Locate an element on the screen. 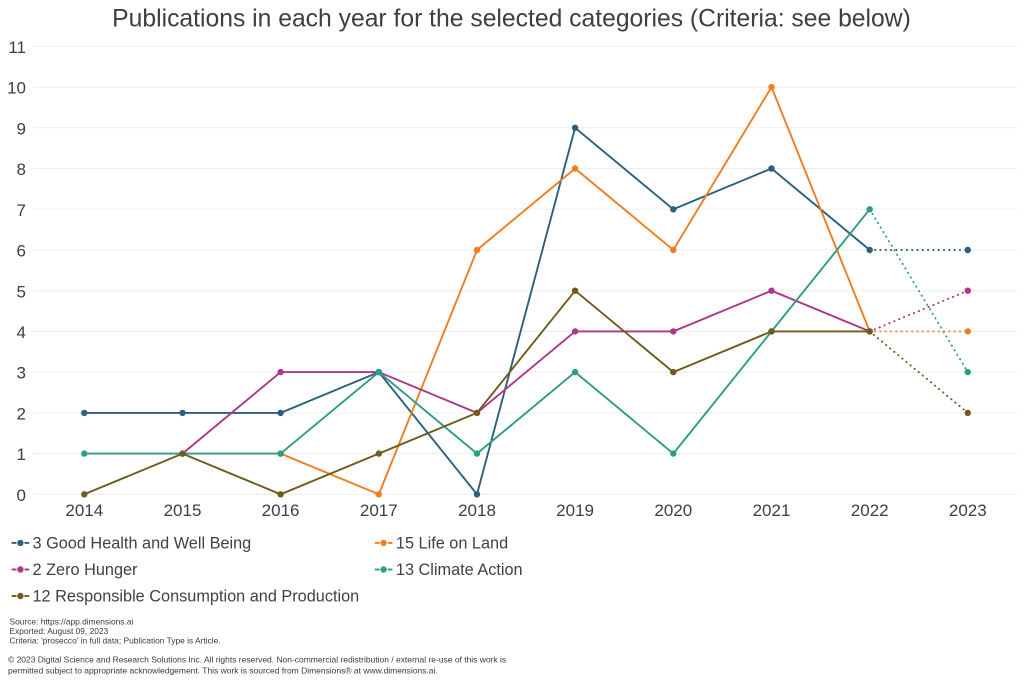 This screenshot has width=1024, height=688. svg-text:Source: https://app.dimensions: Source: https://app.dimensions.ai is located at coordinates (72, 621).